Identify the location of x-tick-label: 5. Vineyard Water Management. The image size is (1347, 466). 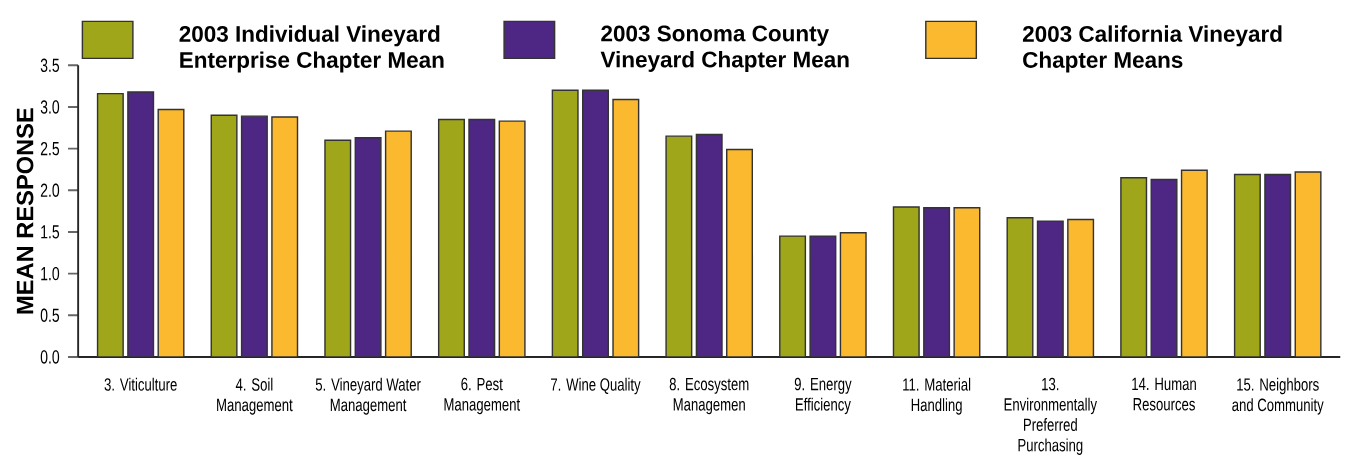
(368, 396).